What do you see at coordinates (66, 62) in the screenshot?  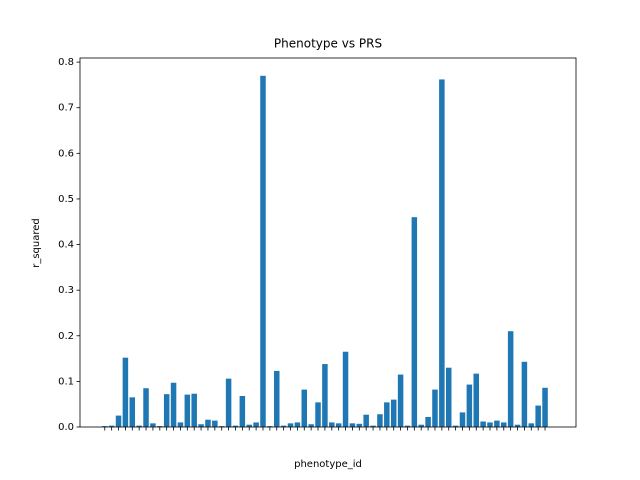 I see `y-tick-label: 0.8` at bounding box center [66, 62].